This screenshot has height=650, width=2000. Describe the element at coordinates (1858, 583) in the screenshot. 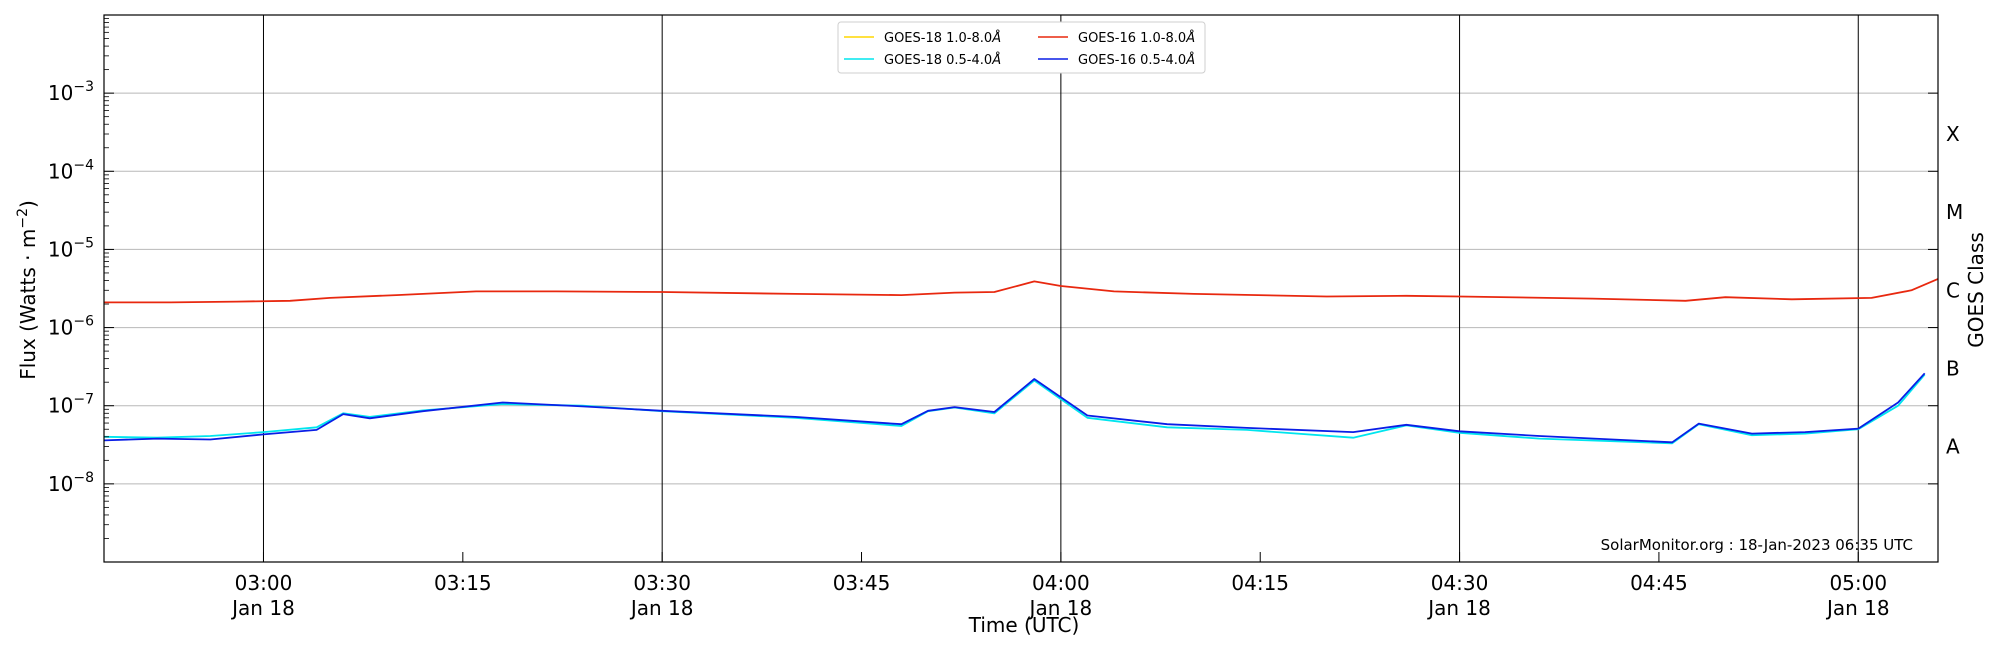

I see `x-tick-label: 05:00` at that location.